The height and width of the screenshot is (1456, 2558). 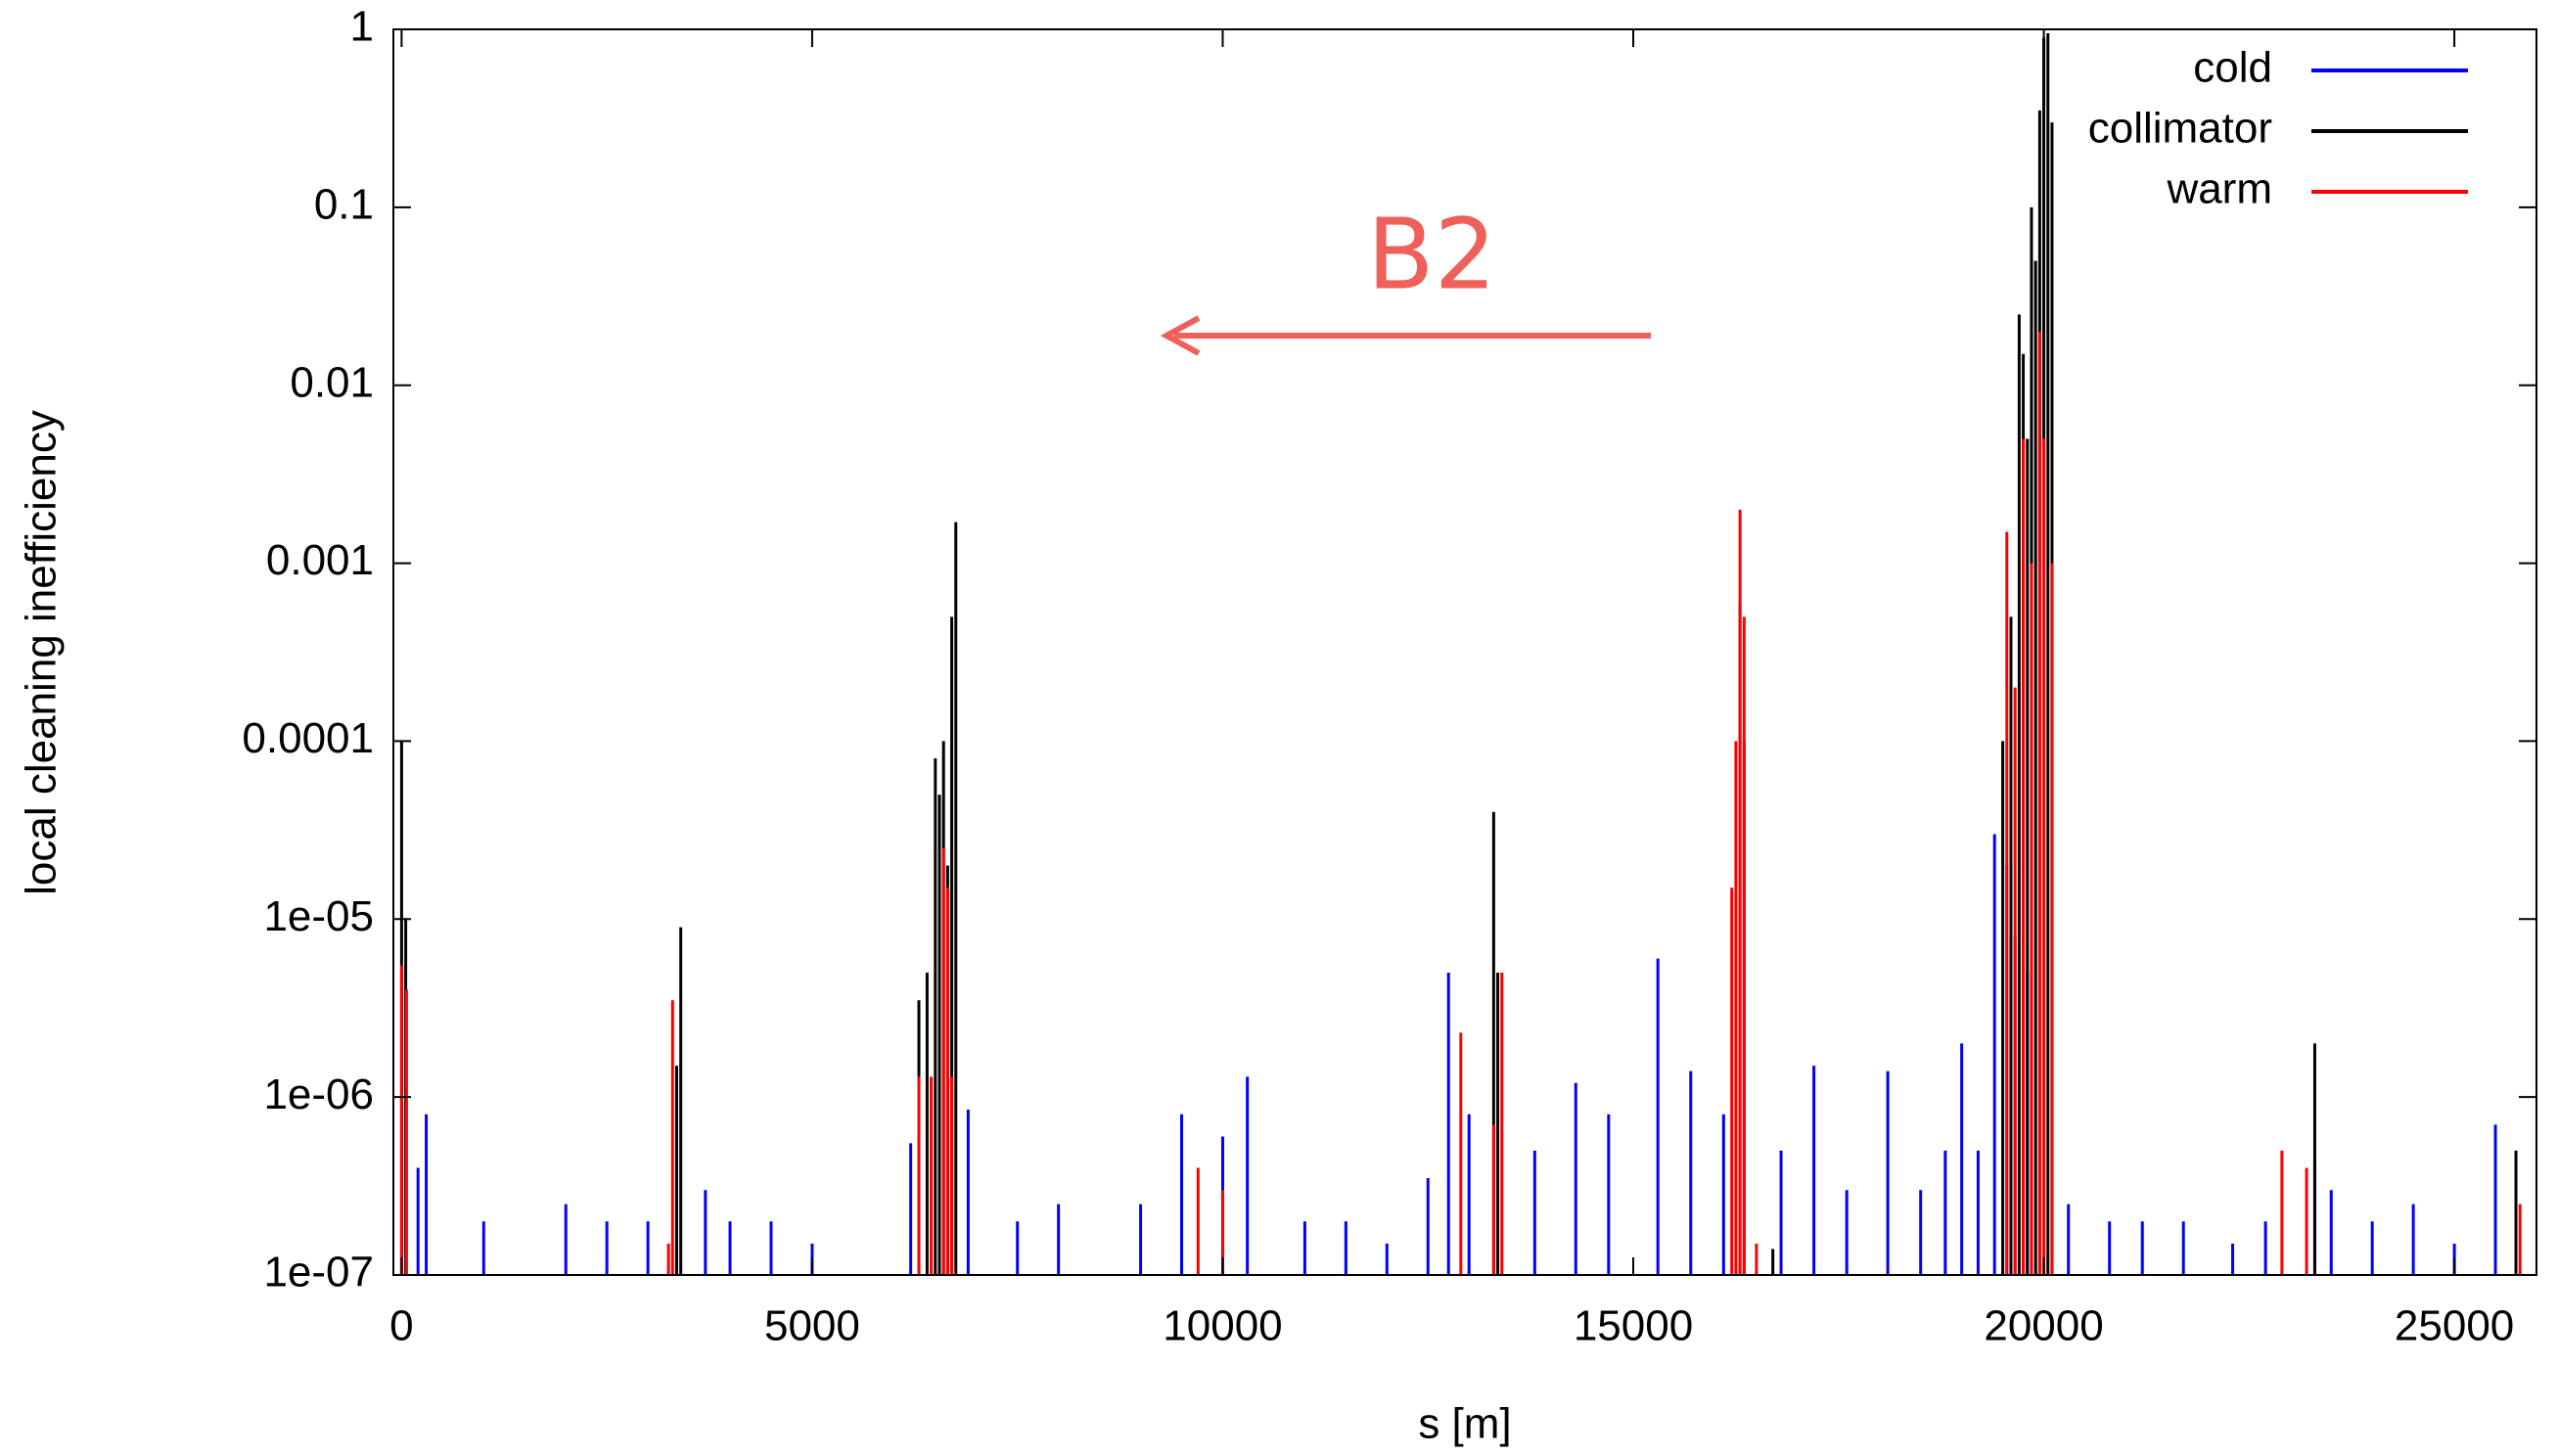 What do you see at coordinates (1432, 254) in the screenshot?
I see `annotation: B2` at bounding box center [1432, 254].